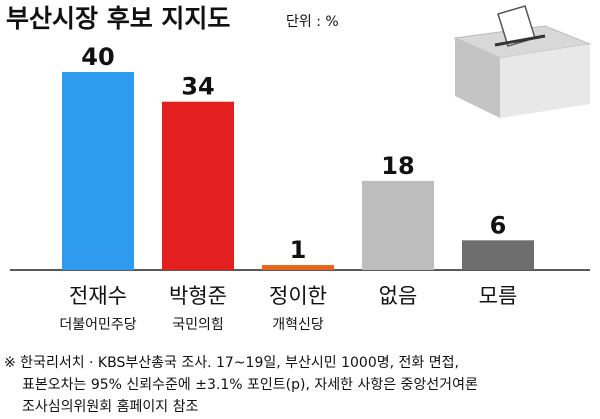 The height and width of the screenshot is (419, 600). I want to click on party-label: 국민의힘, so click(198, 325).